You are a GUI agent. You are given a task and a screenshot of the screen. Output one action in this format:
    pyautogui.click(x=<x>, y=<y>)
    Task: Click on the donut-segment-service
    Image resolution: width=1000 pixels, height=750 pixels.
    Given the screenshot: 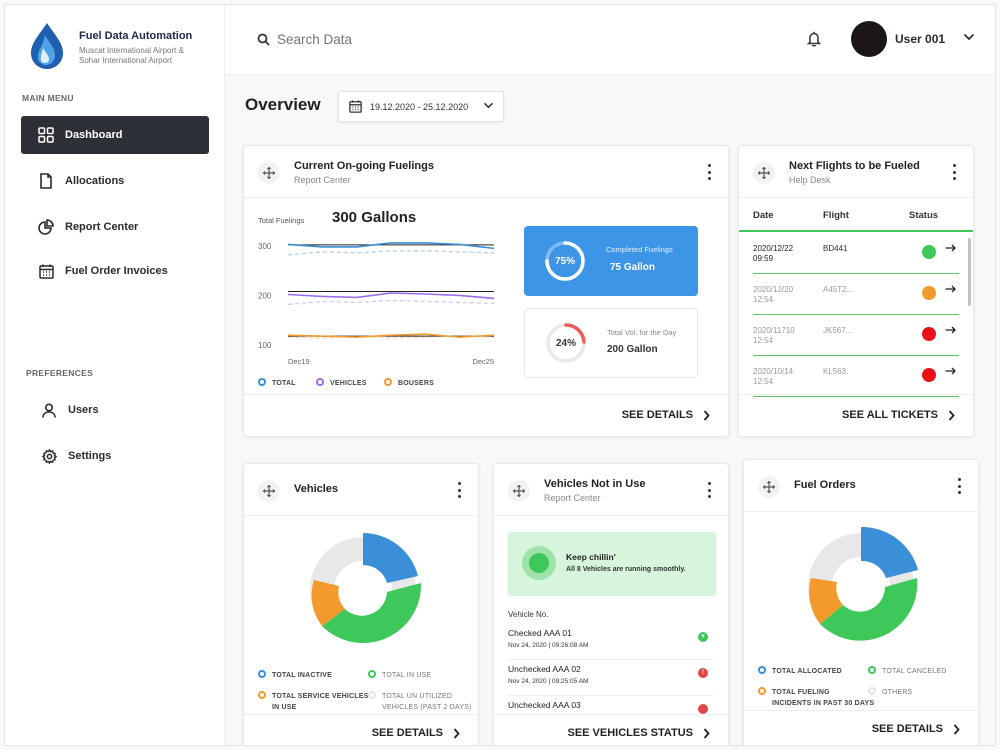 What is the action you would take?
    pyautogui.click(x=328, y=603)
    